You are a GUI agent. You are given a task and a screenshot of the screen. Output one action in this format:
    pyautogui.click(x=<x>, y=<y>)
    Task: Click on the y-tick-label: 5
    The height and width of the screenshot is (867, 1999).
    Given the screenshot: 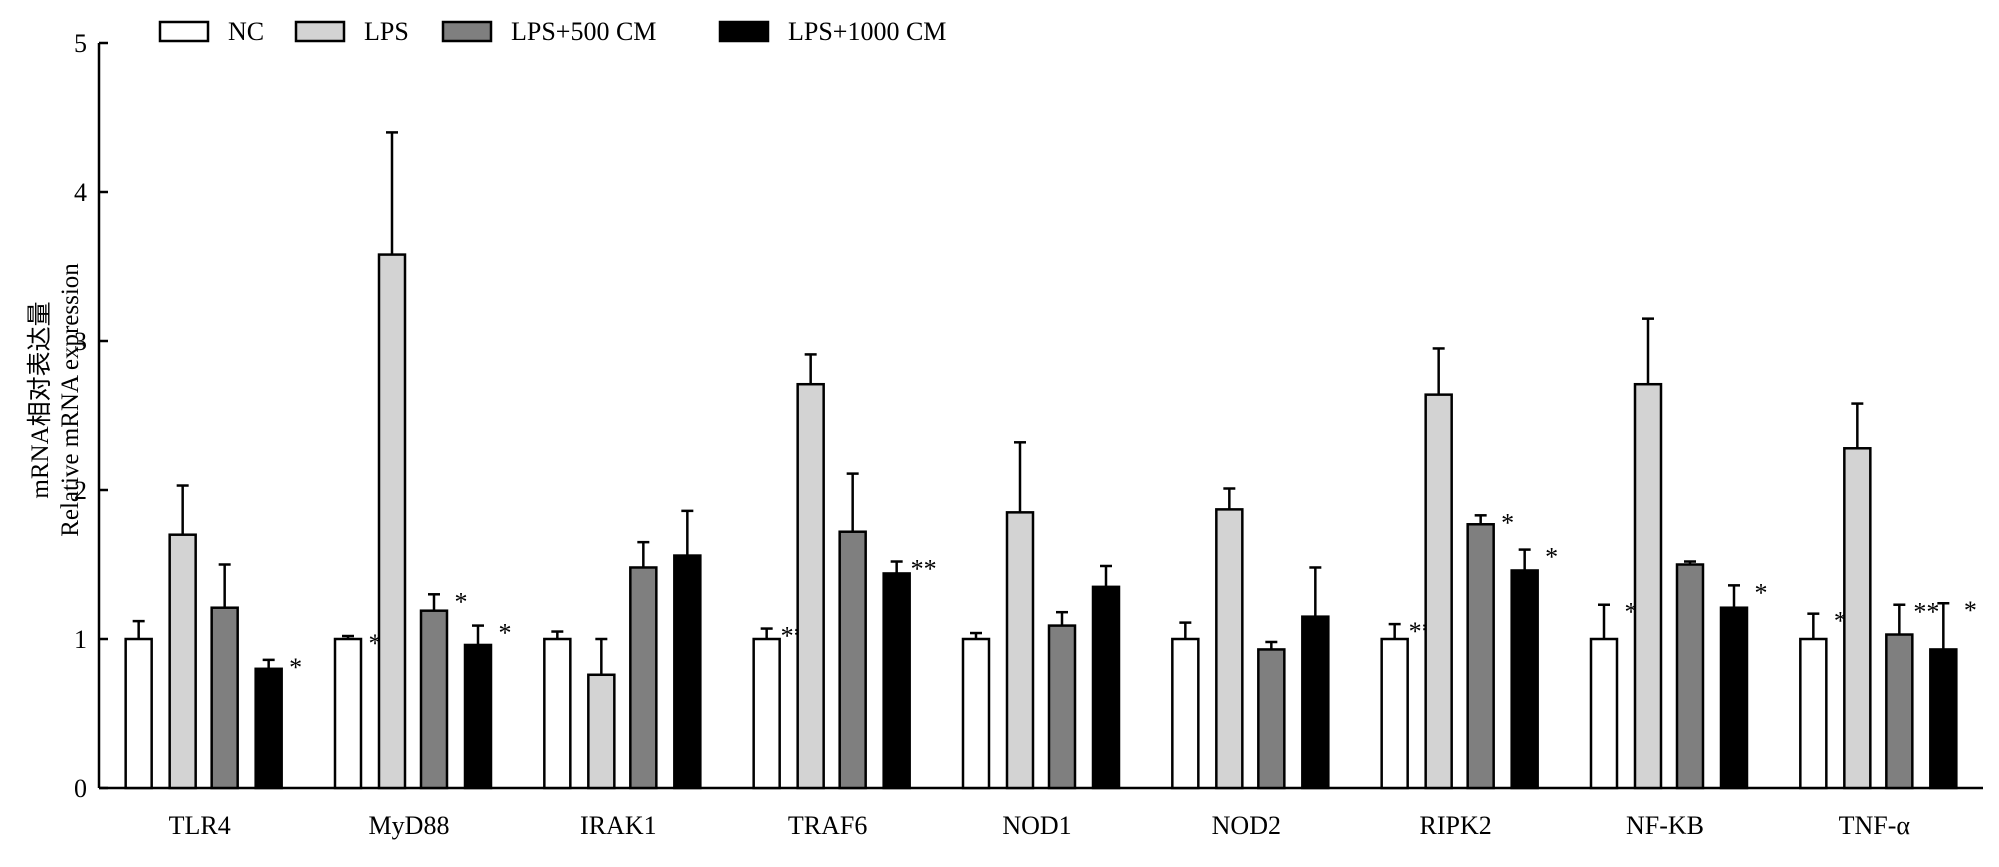 What is the action you would take?
    pyautogui.click(x=80, y=43)
    